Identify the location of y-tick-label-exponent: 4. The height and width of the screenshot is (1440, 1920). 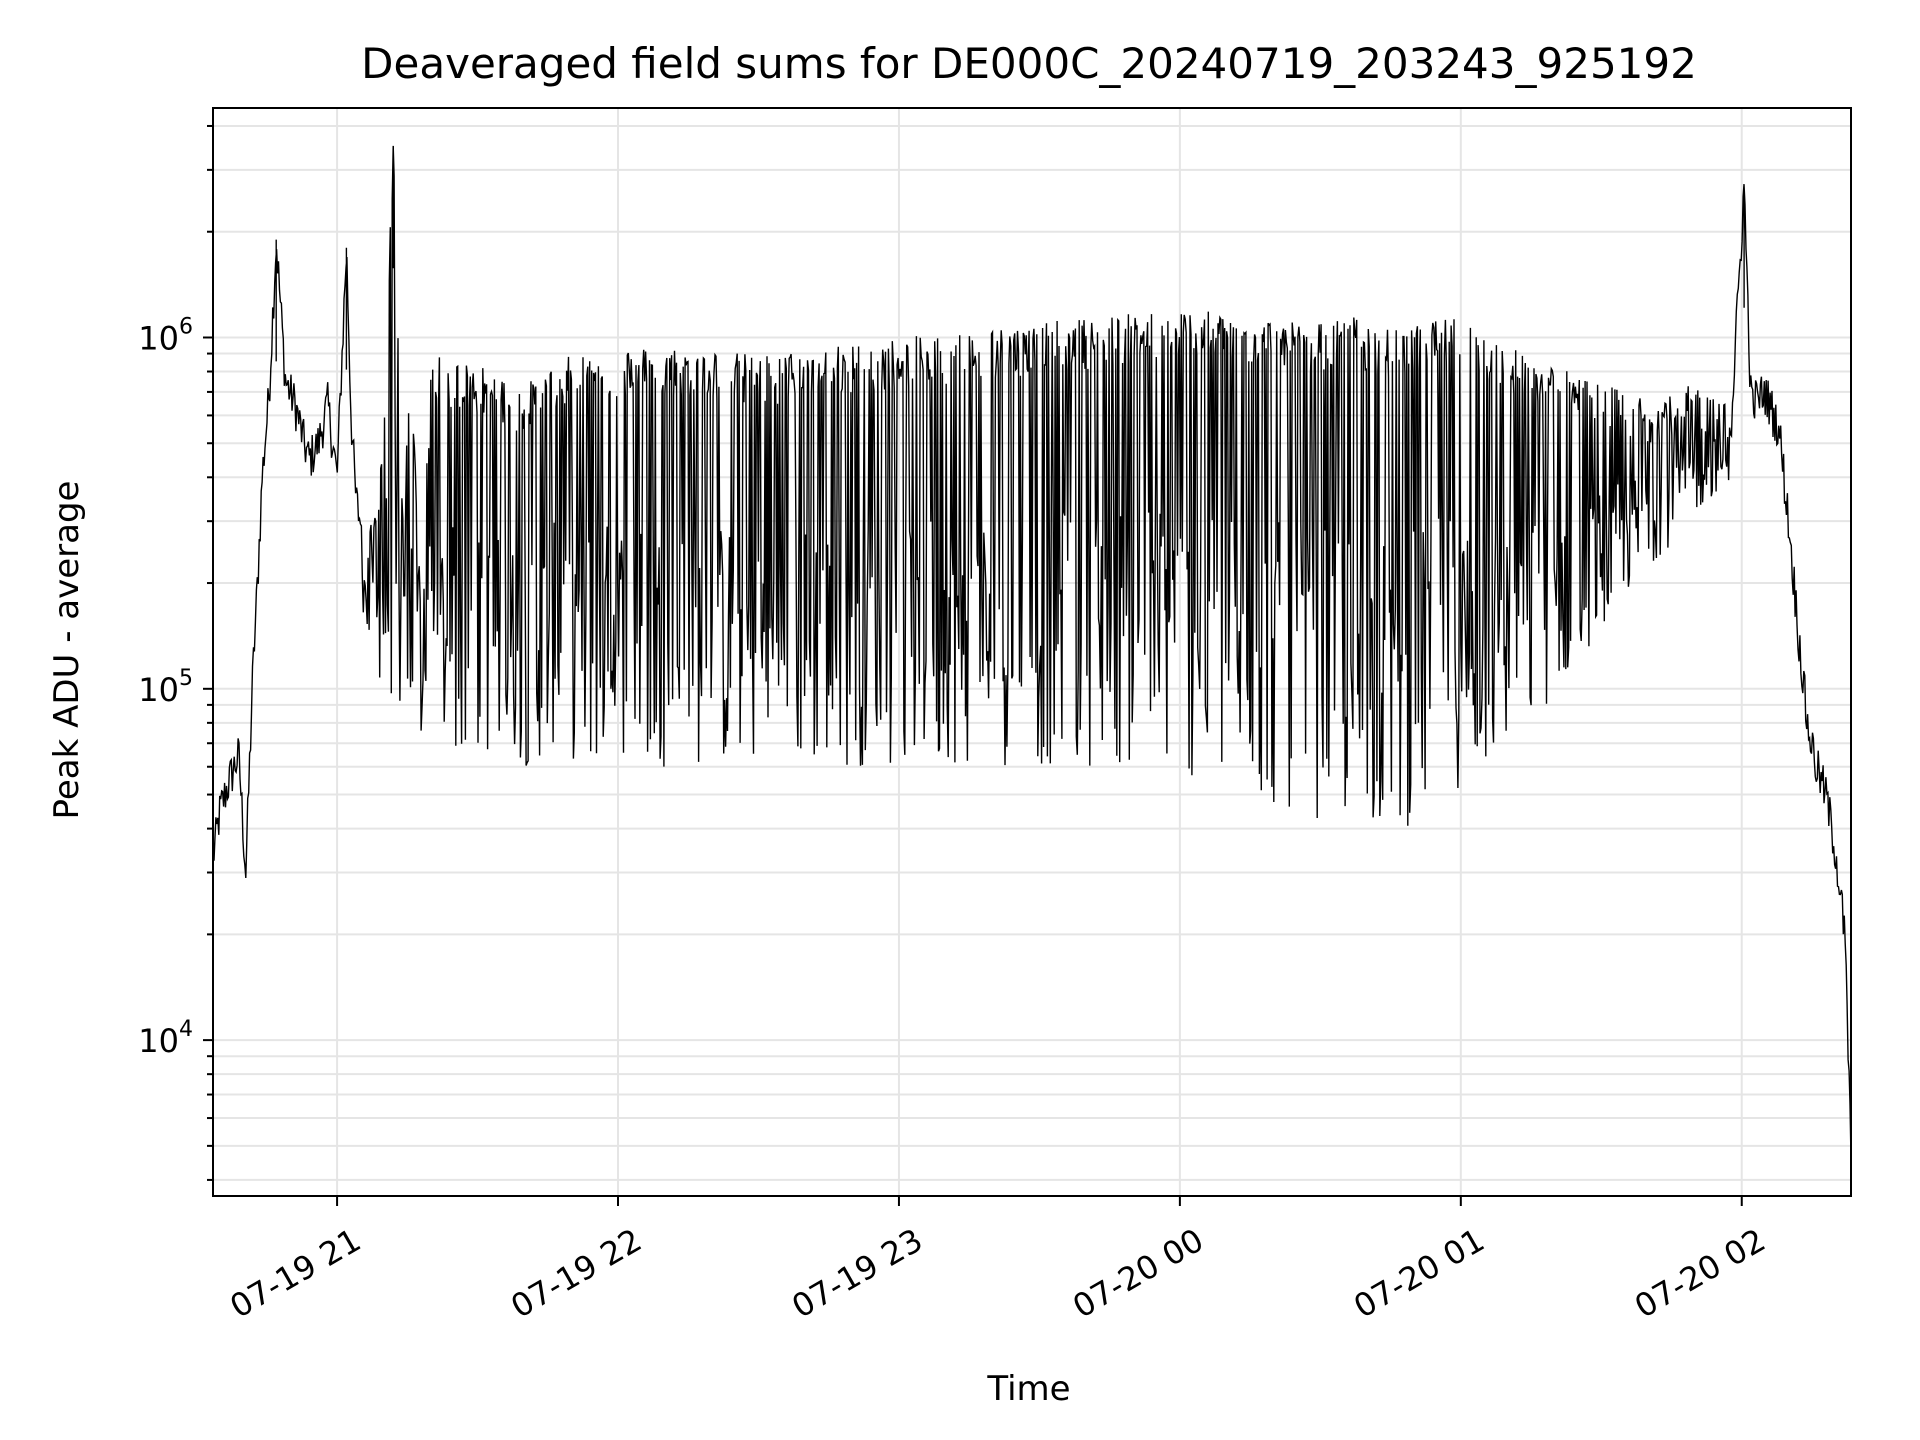
(186, 1029).